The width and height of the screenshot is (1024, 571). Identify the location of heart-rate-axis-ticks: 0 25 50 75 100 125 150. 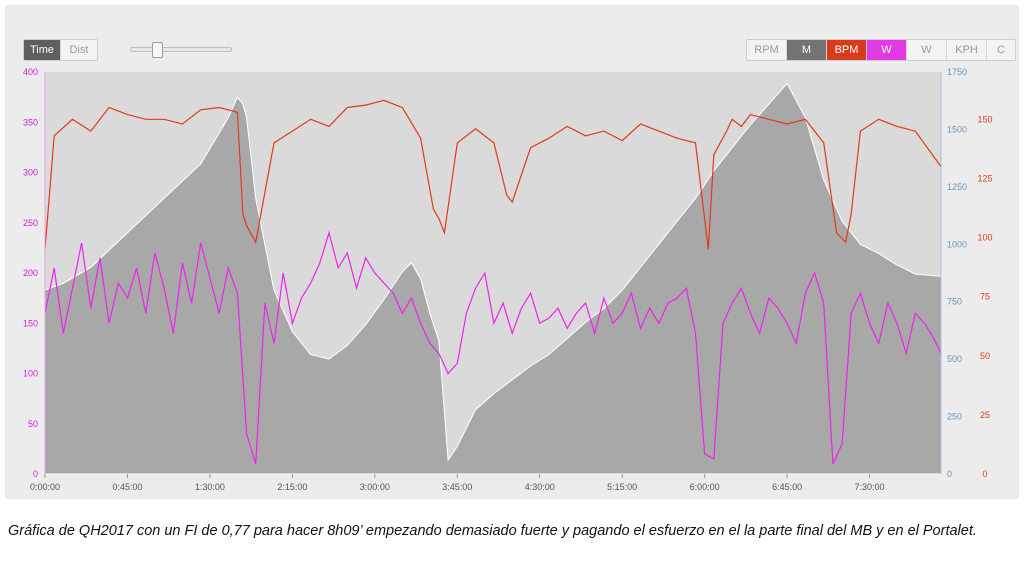
(984, 296).